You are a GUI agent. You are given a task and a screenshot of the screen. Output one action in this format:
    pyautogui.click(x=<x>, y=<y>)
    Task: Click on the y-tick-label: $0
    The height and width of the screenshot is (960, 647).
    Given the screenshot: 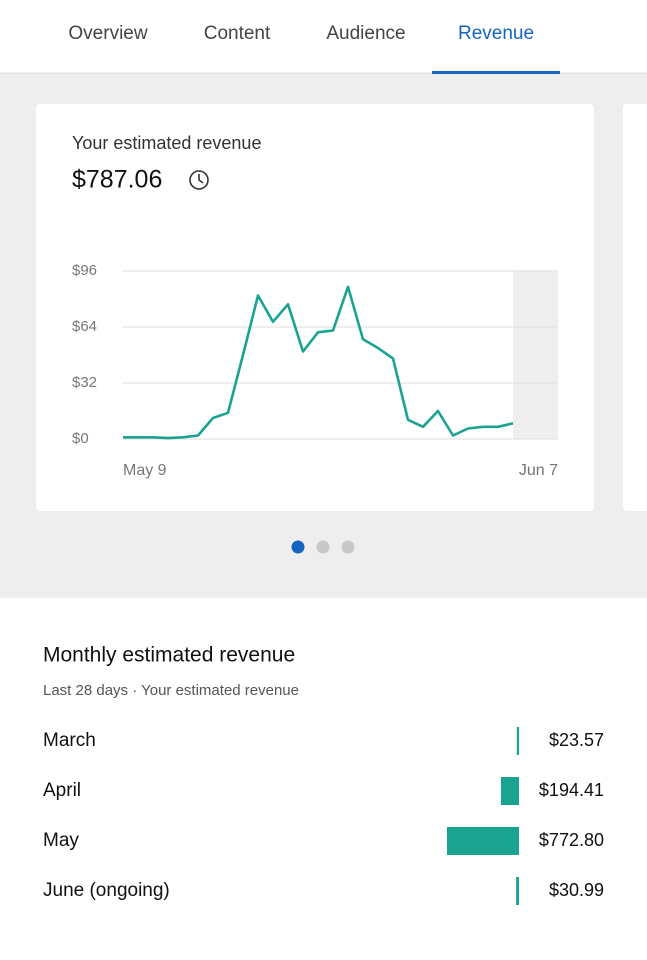 What is the action you would take?
    pyautogui.click(x=80, y=438)
    